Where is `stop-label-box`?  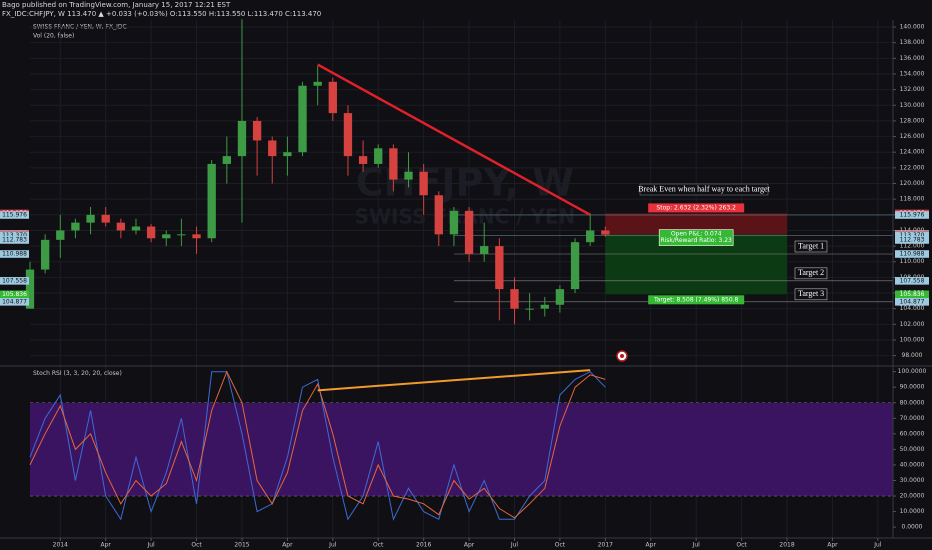 stop-label-box is located at coordinates (696, 208).